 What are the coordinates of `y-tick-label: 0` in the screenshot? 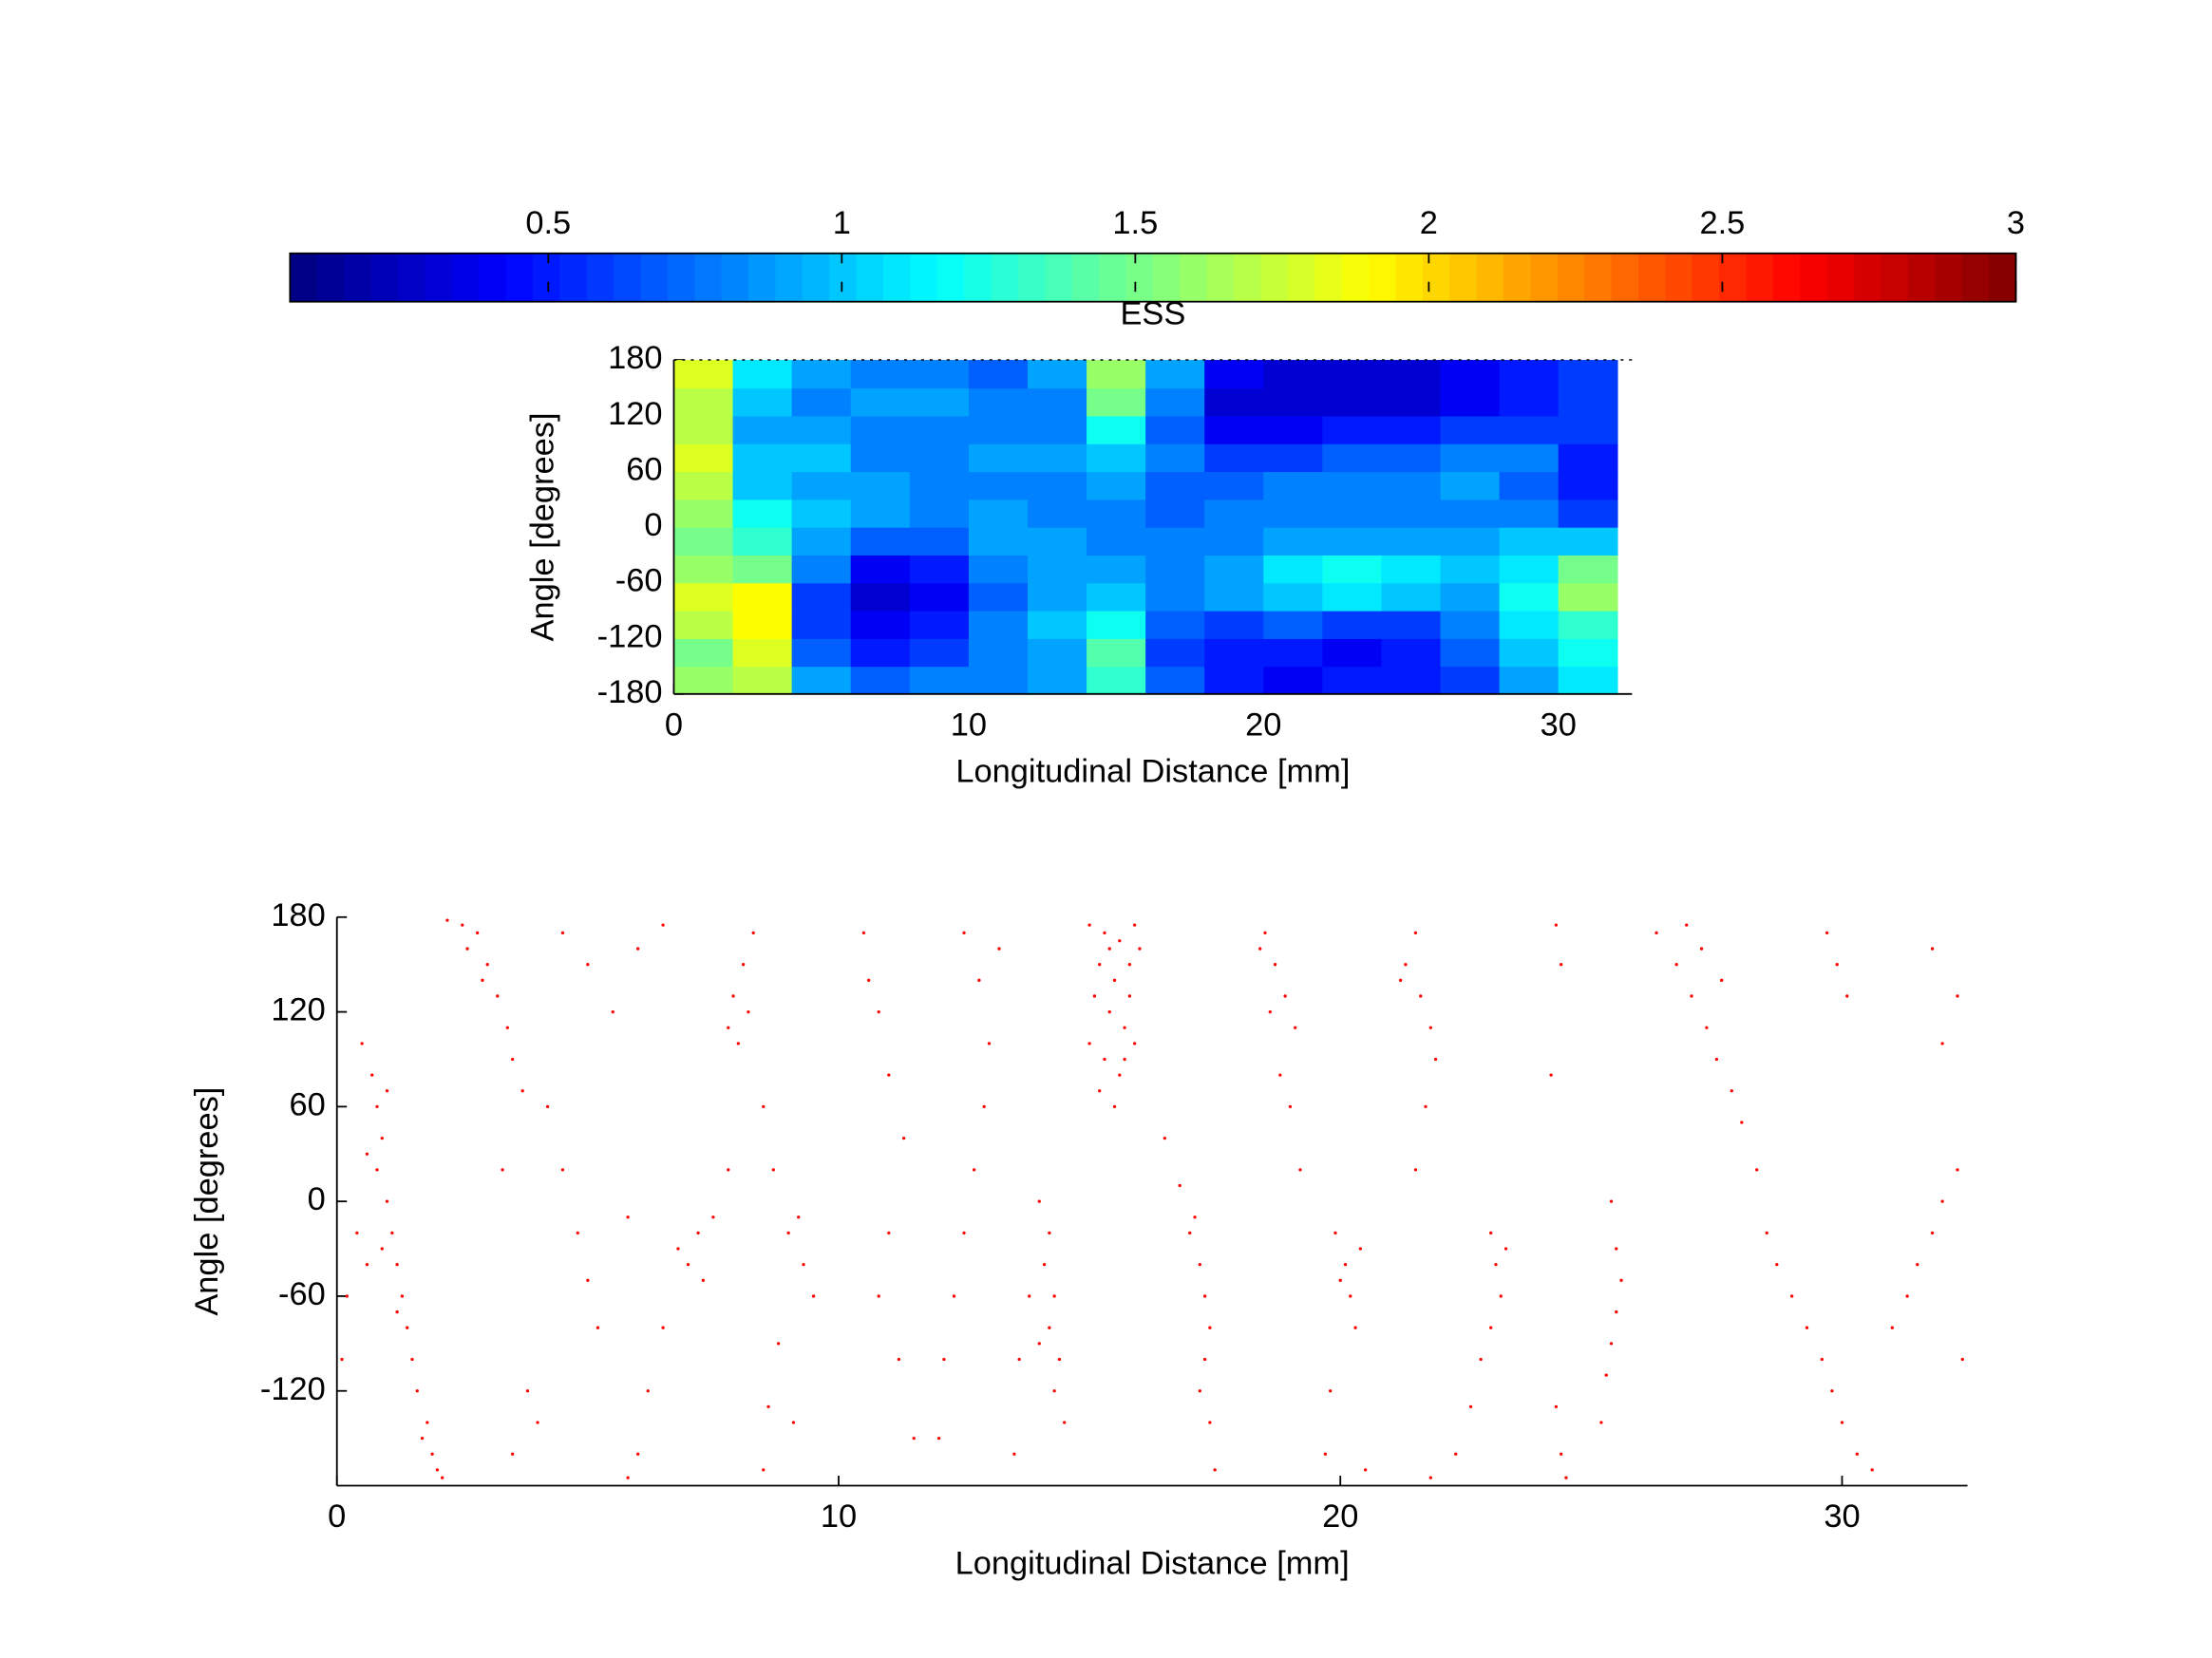 It's located at (317, 1199).